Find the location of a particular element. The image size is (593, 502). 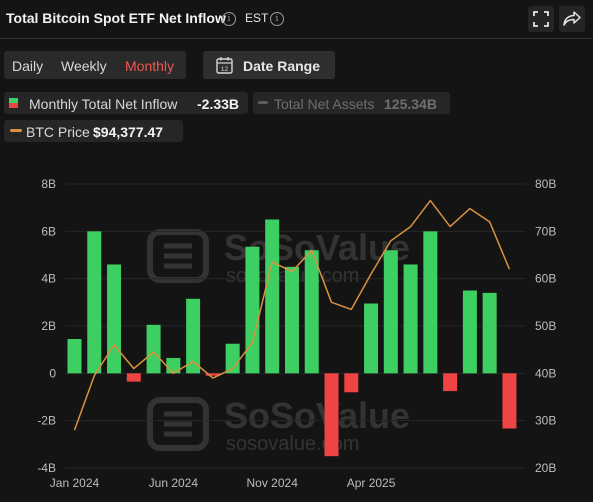

legend-btc-price: BTC Price $94,377.47 is located at coordinates (93, 131).